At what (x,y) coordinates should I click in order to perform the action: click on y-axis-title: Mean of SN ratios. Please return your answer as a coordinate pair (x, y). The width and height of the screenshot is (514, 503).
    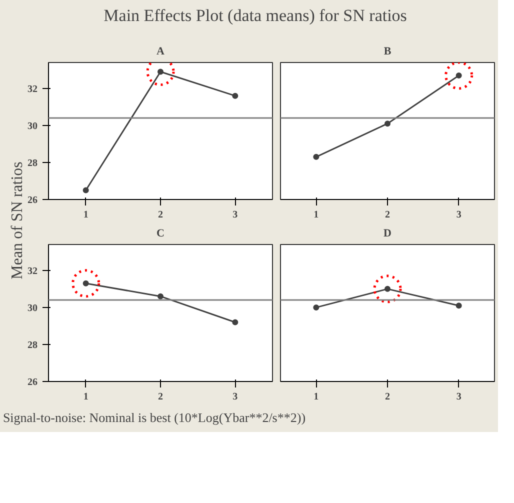
    Looking at the image, I should click on (17, 221).